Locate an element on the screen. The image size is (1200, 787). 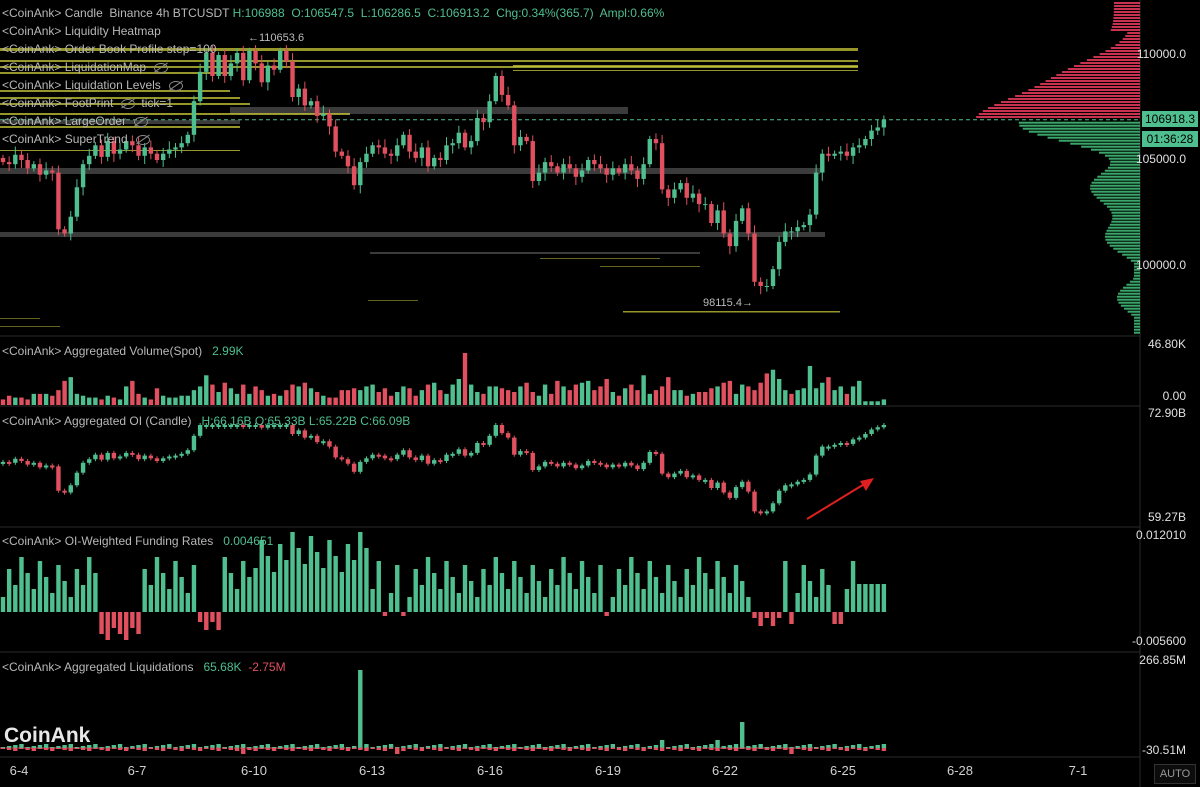
overlay-order-book-profile: <CoinAnk> Order Book Profile step=100 is located at coordinates (109, 49).